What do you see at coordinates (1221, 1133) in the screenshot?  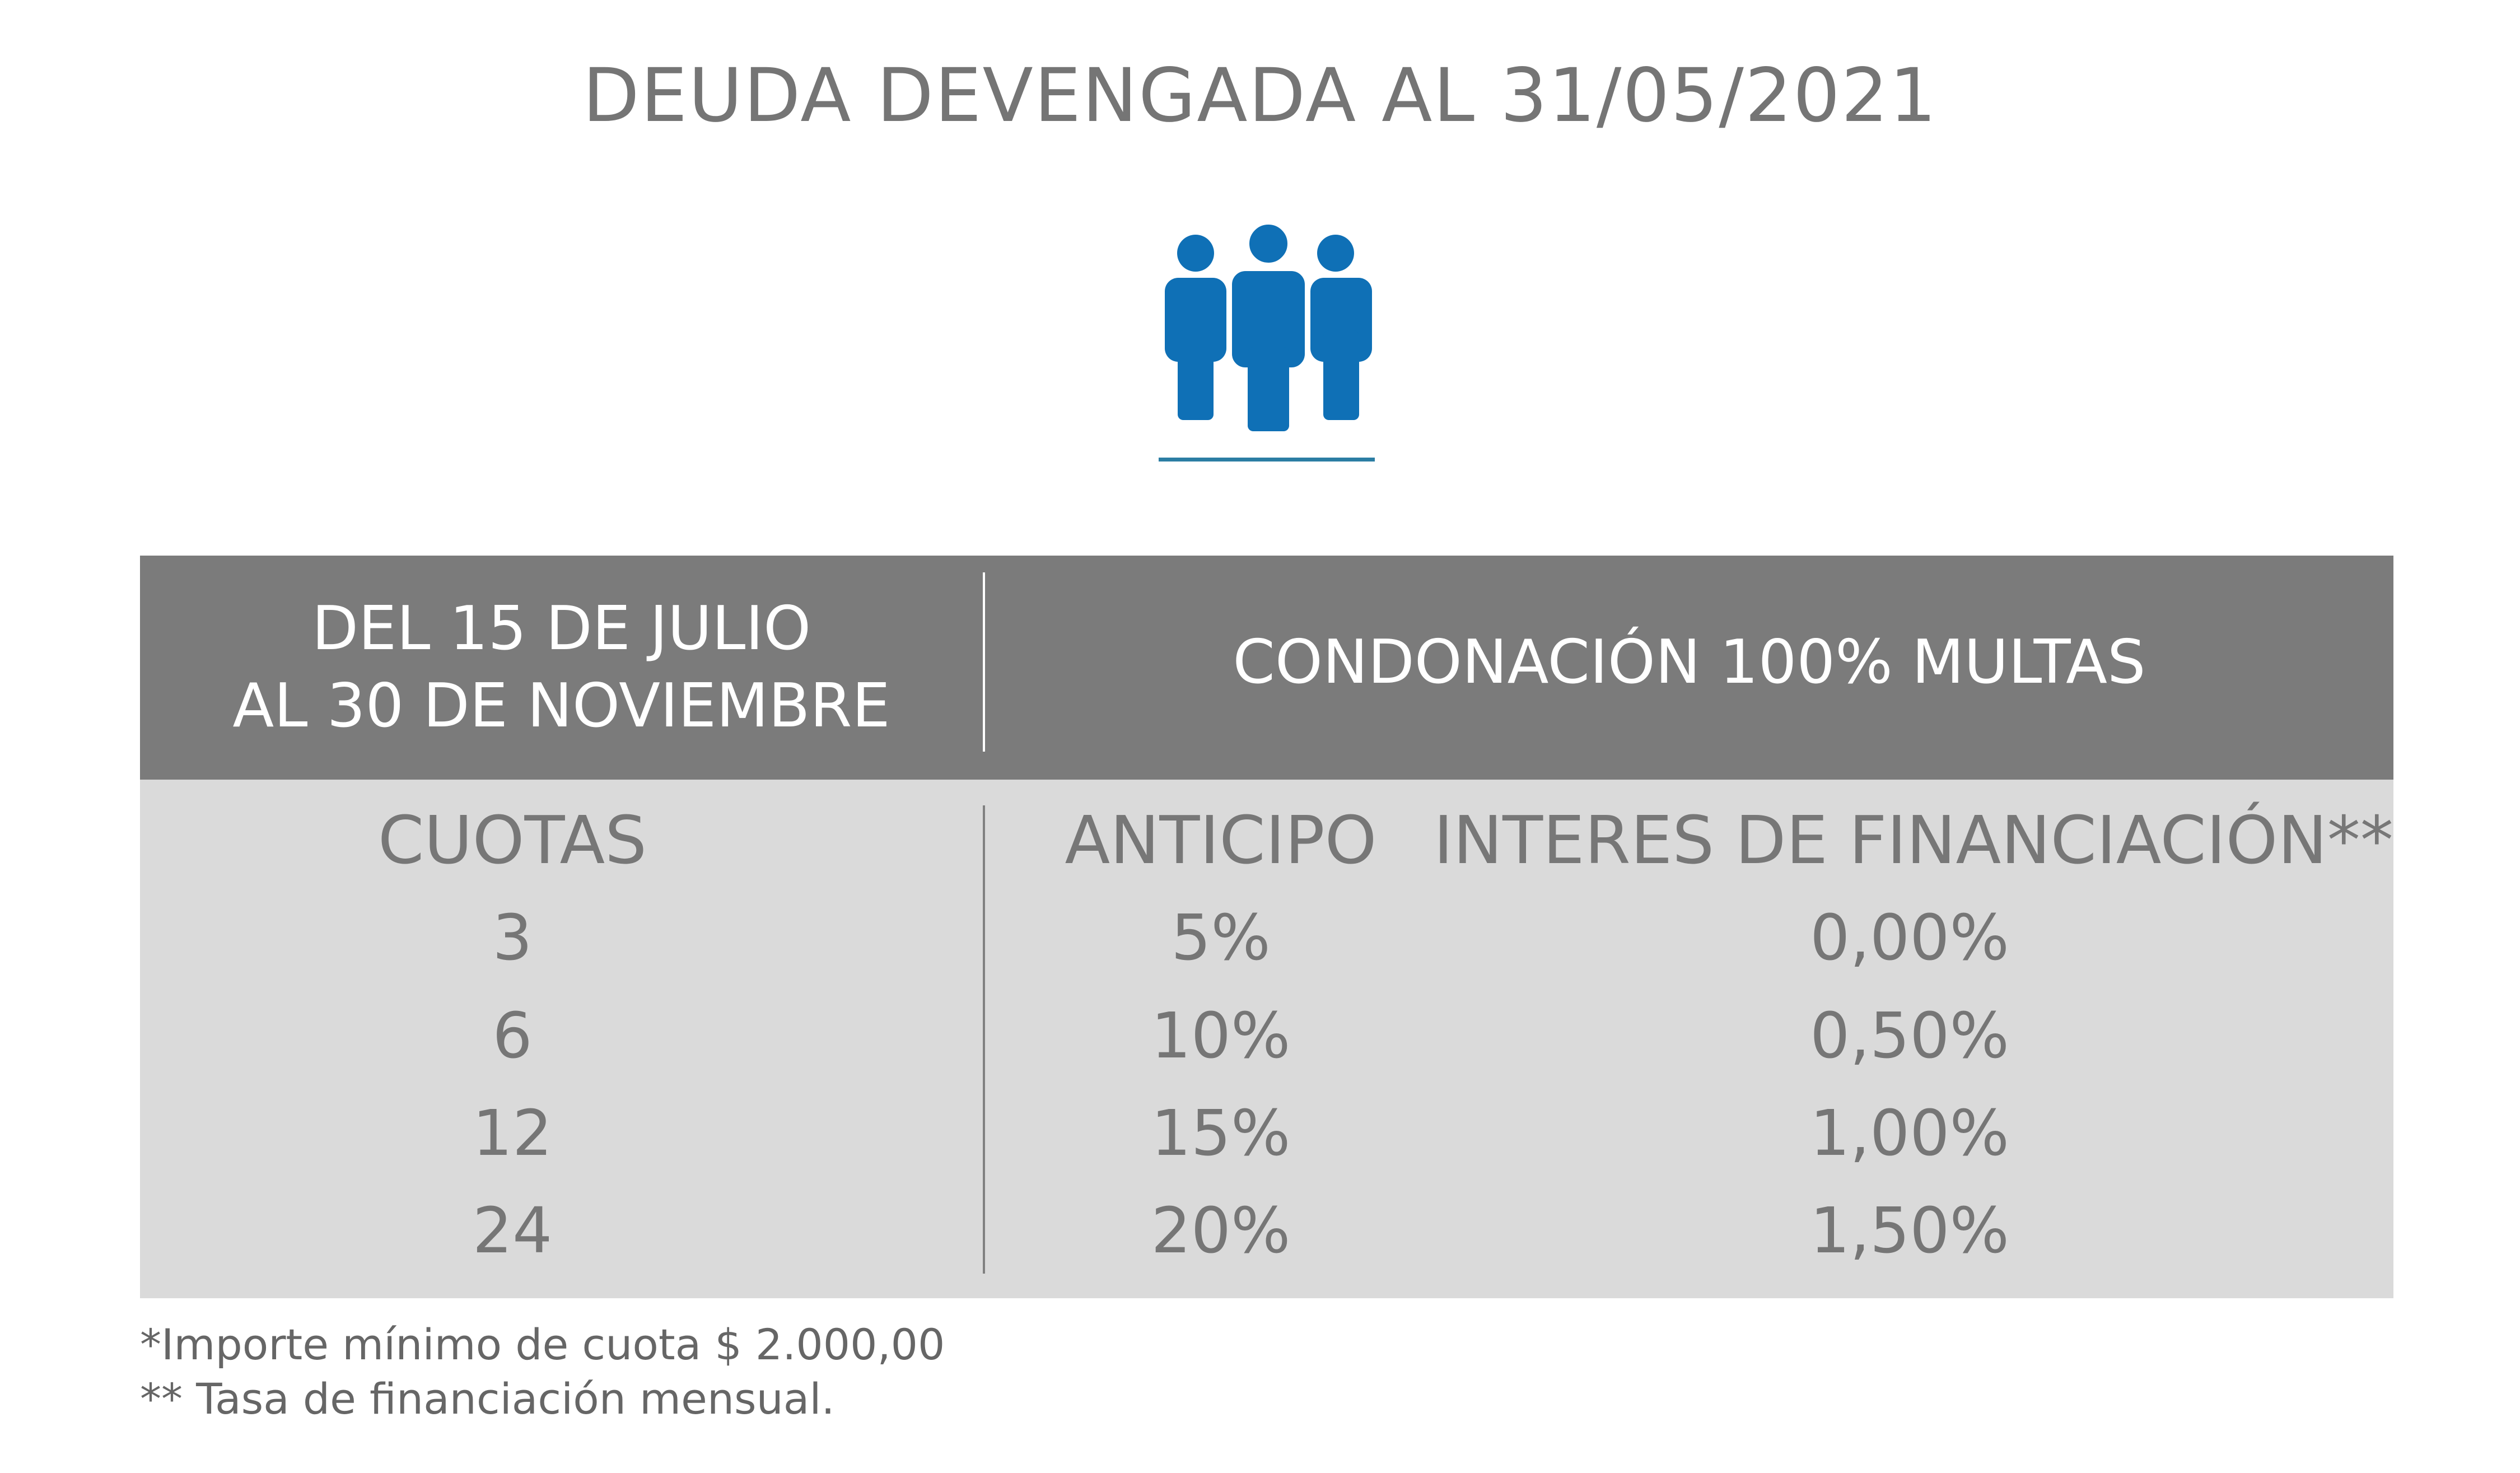 I see `cell-anticipo: 15%` at bounding box center [1221, 1133].